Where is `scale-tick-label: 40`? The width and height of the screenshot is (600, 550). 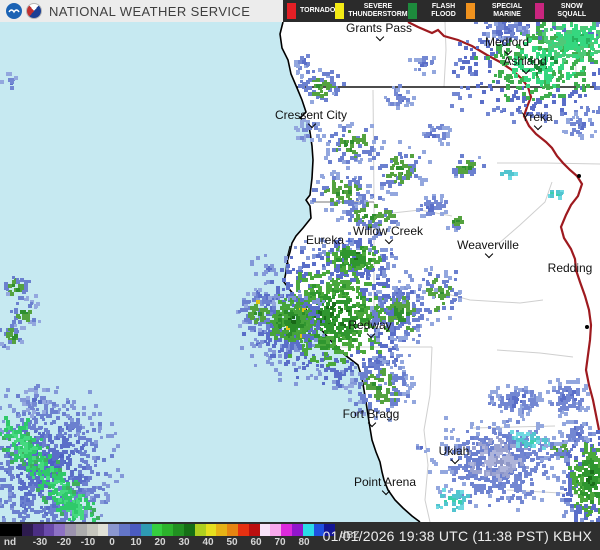 scale-tick-label: 40 is located at coordinates (208, 542).